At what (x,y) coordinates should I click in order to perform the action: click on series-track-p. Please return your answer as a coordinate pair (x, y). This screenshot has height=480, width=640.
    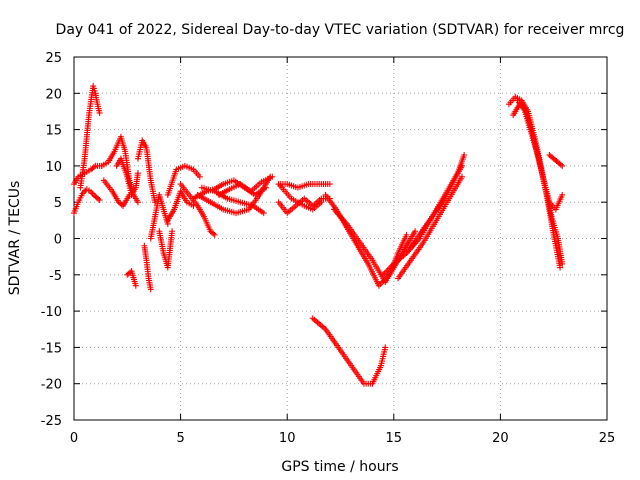
    Looking at the image, I should click on (234, 195).